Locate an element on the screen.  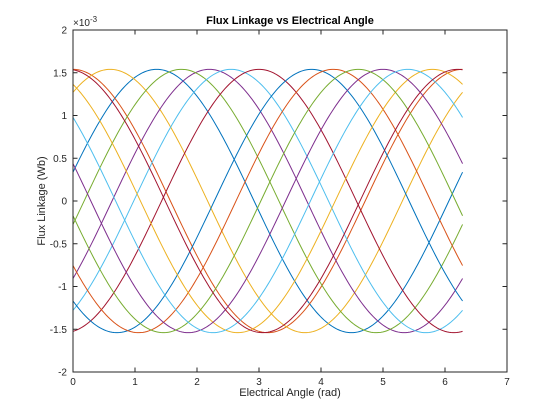
y-tick-label-4: 0 is located at coordinates (64, 202).